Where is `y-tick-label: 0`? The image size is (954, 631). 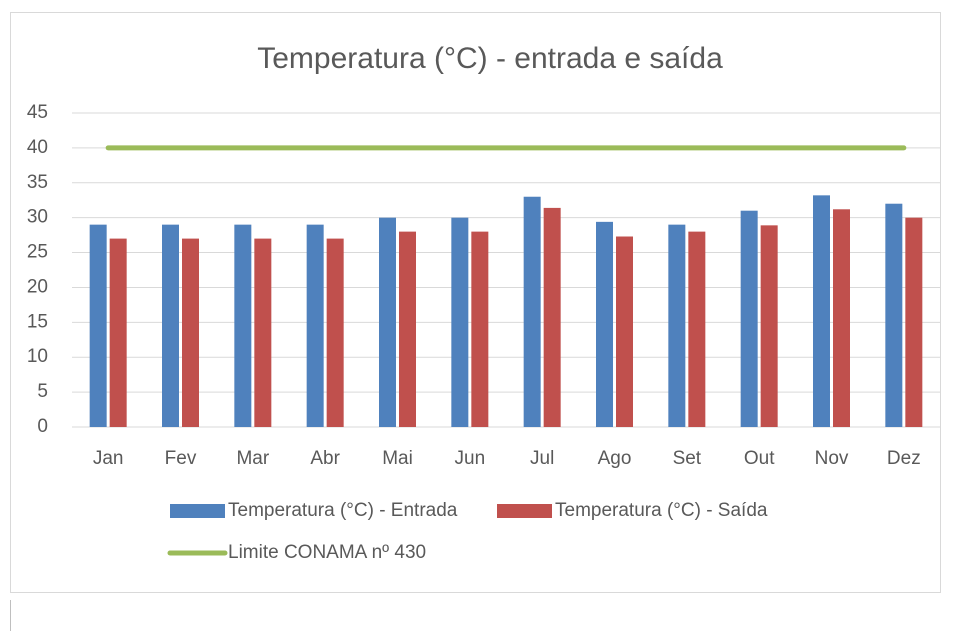 y-tick-label: 0 is located at coordinates (42, 426).